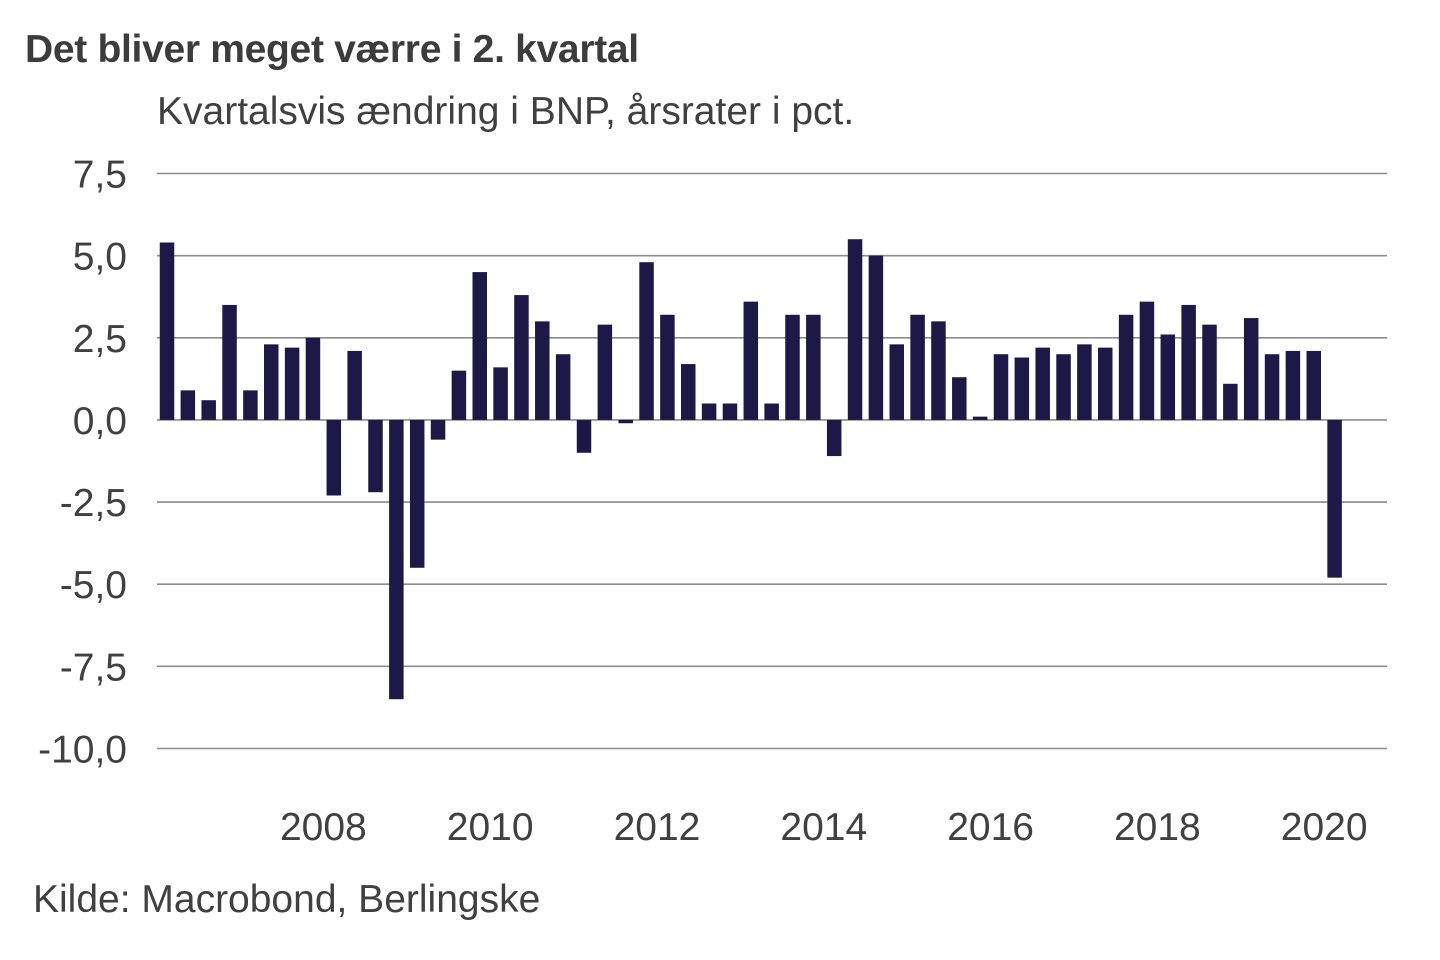 The image size is (1440, 960). I want to click on bar-2008Q4, so click(375, 456).